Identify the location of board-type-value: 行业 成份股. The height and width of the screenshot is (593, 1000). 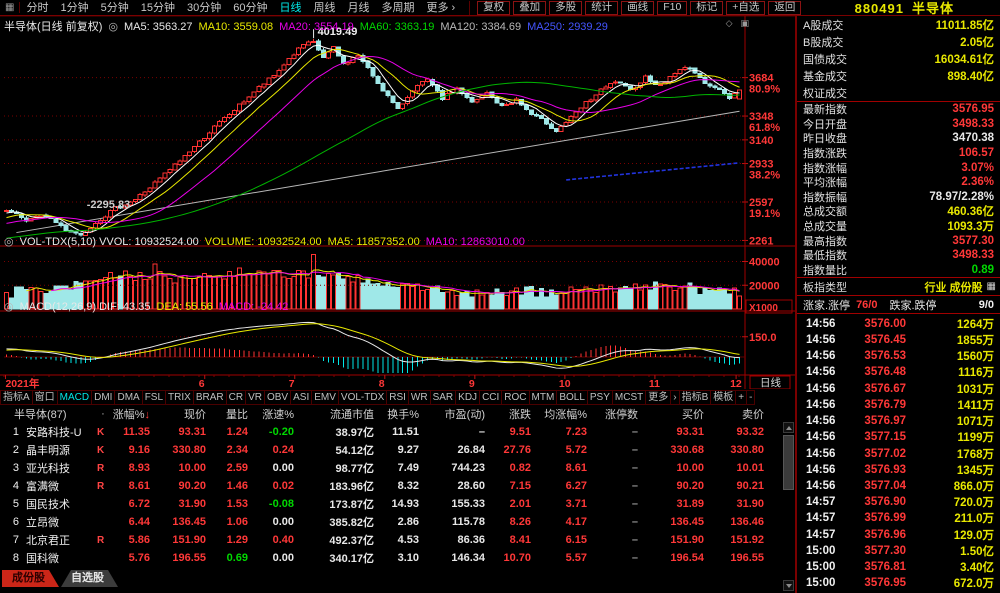
(953, 287).